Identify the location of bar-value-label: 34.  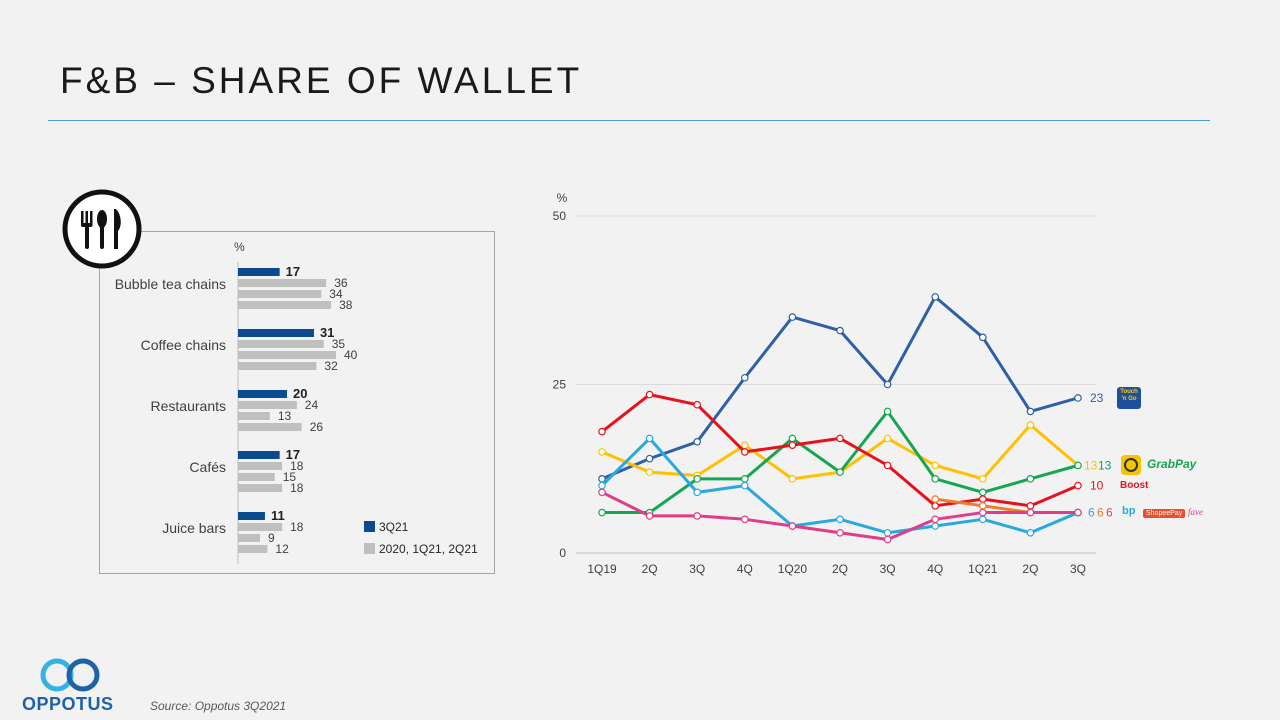
(336, 294).